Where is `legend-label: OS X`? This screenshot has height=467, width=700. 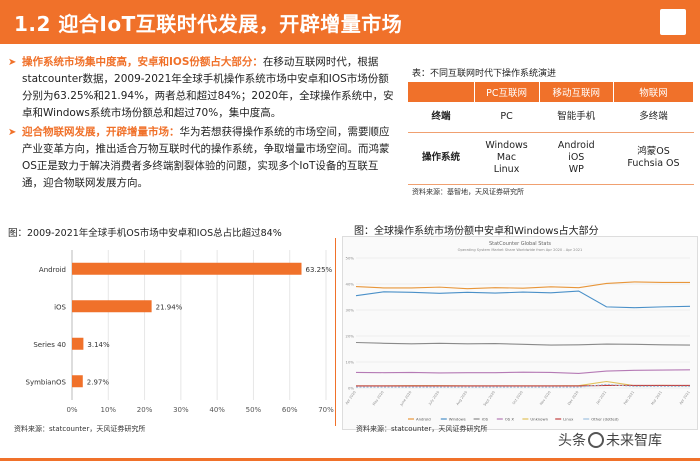
legend-label: OS X is located at coordinates (510, 419).